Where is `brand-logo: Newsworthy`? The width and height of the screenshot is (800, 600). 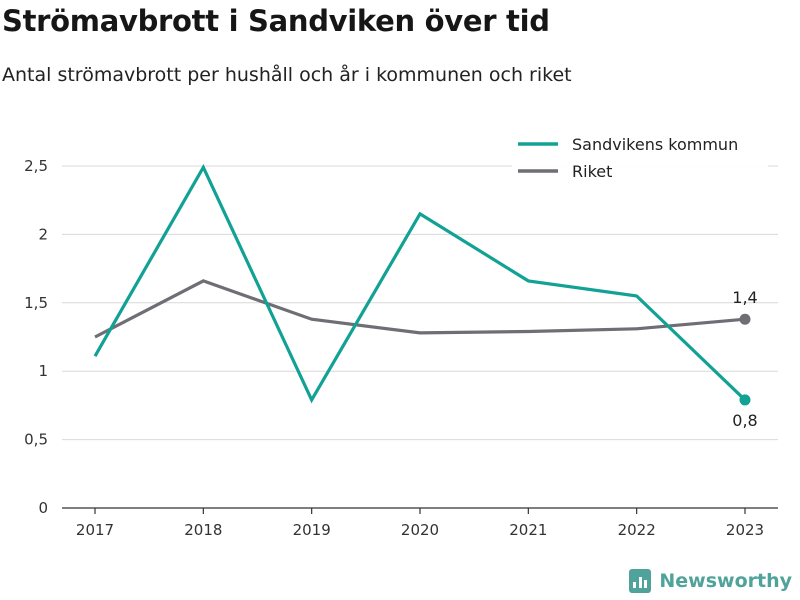 brand-logo: Newsworthy is located at coordinates (710, 581).